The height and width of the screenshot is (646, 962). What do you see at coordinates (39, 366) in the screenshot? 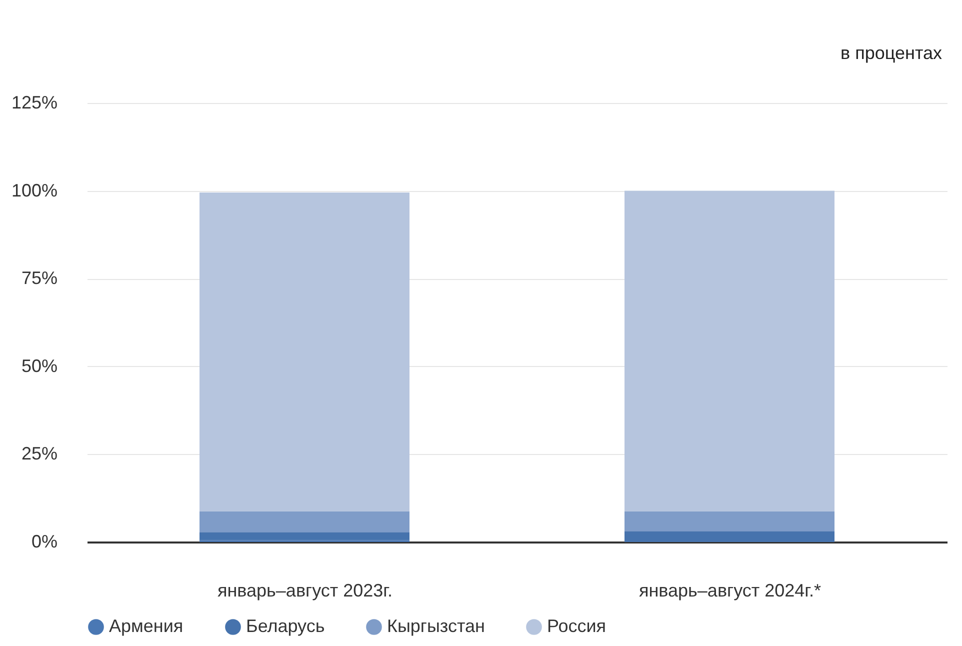
I see `y-tick-label: 50%` at bounding box center [39, 366].